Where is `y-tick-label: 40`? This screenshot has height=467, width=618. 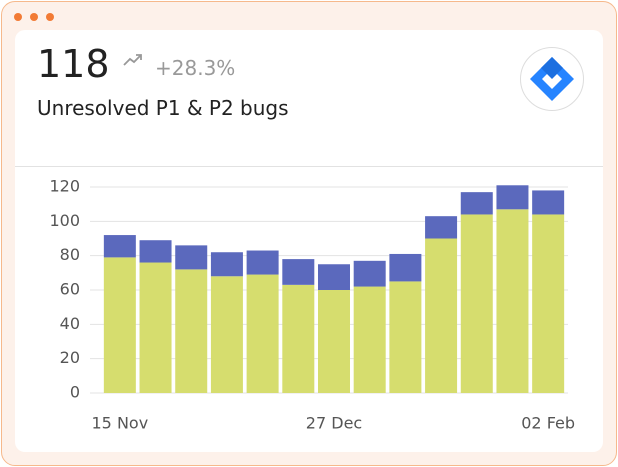
y-tick-label: 40 is located at coordinates (70, 323).